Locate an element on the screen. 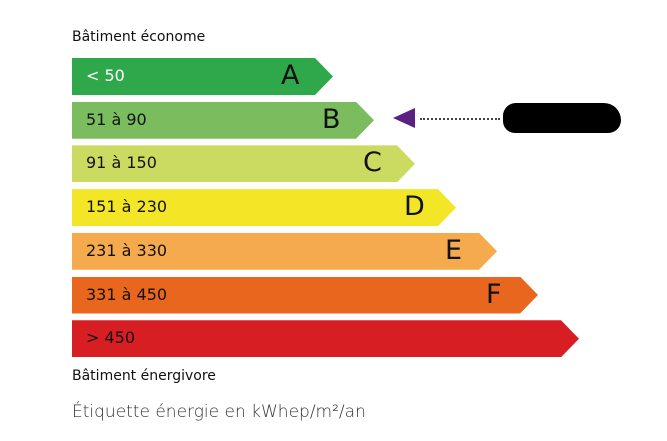  class-letter: F is located at coordinates (494, 294).